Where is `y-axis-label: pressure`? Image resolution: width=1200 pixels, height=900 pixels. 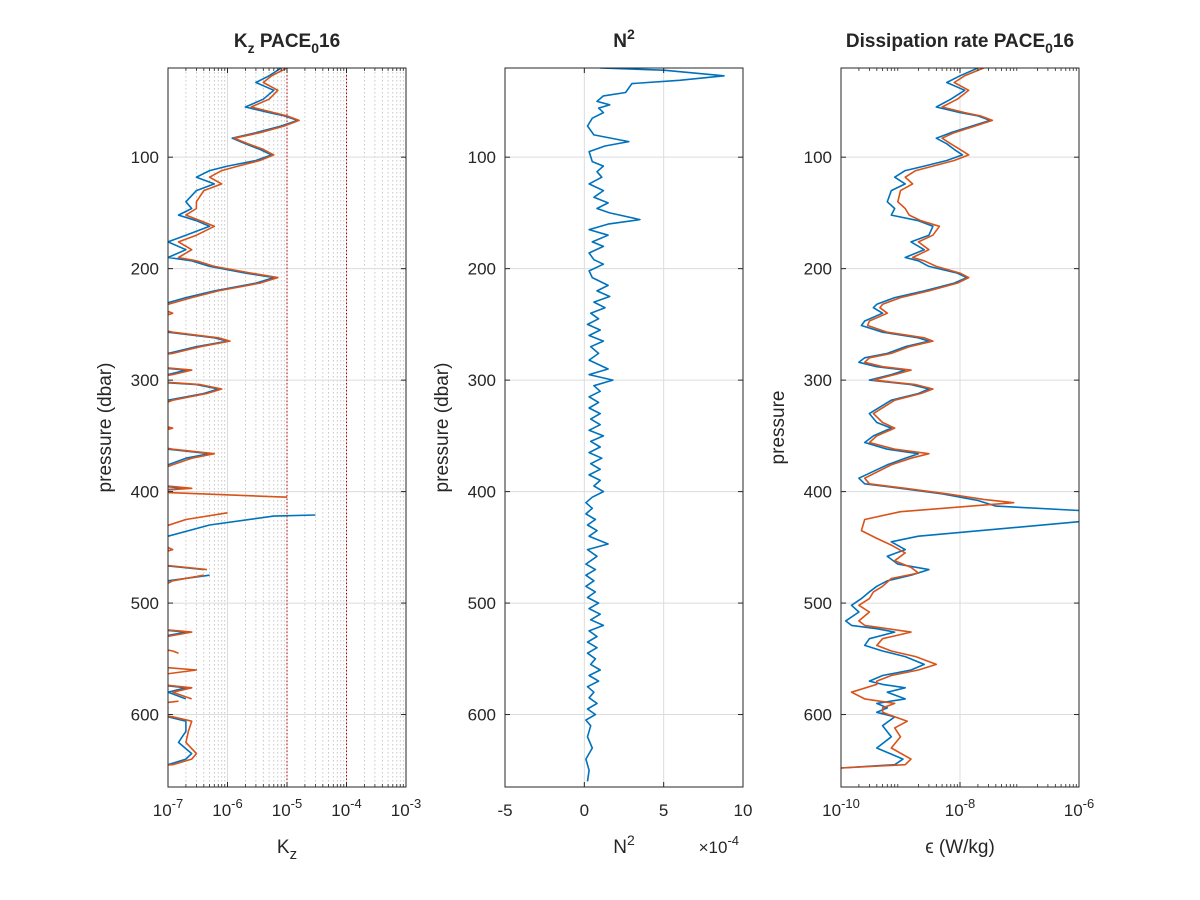 y-axis-label: pressure is located at coordinates (778, 428).